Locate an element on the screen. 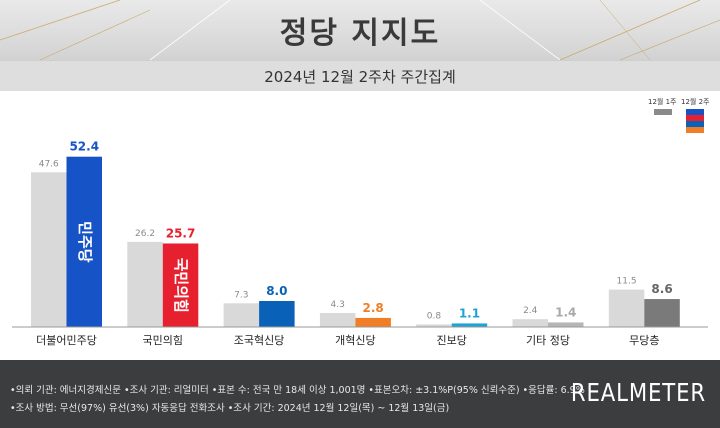 The image size is (720, 428). subtitle-bar is located at coordinates (360, 75).